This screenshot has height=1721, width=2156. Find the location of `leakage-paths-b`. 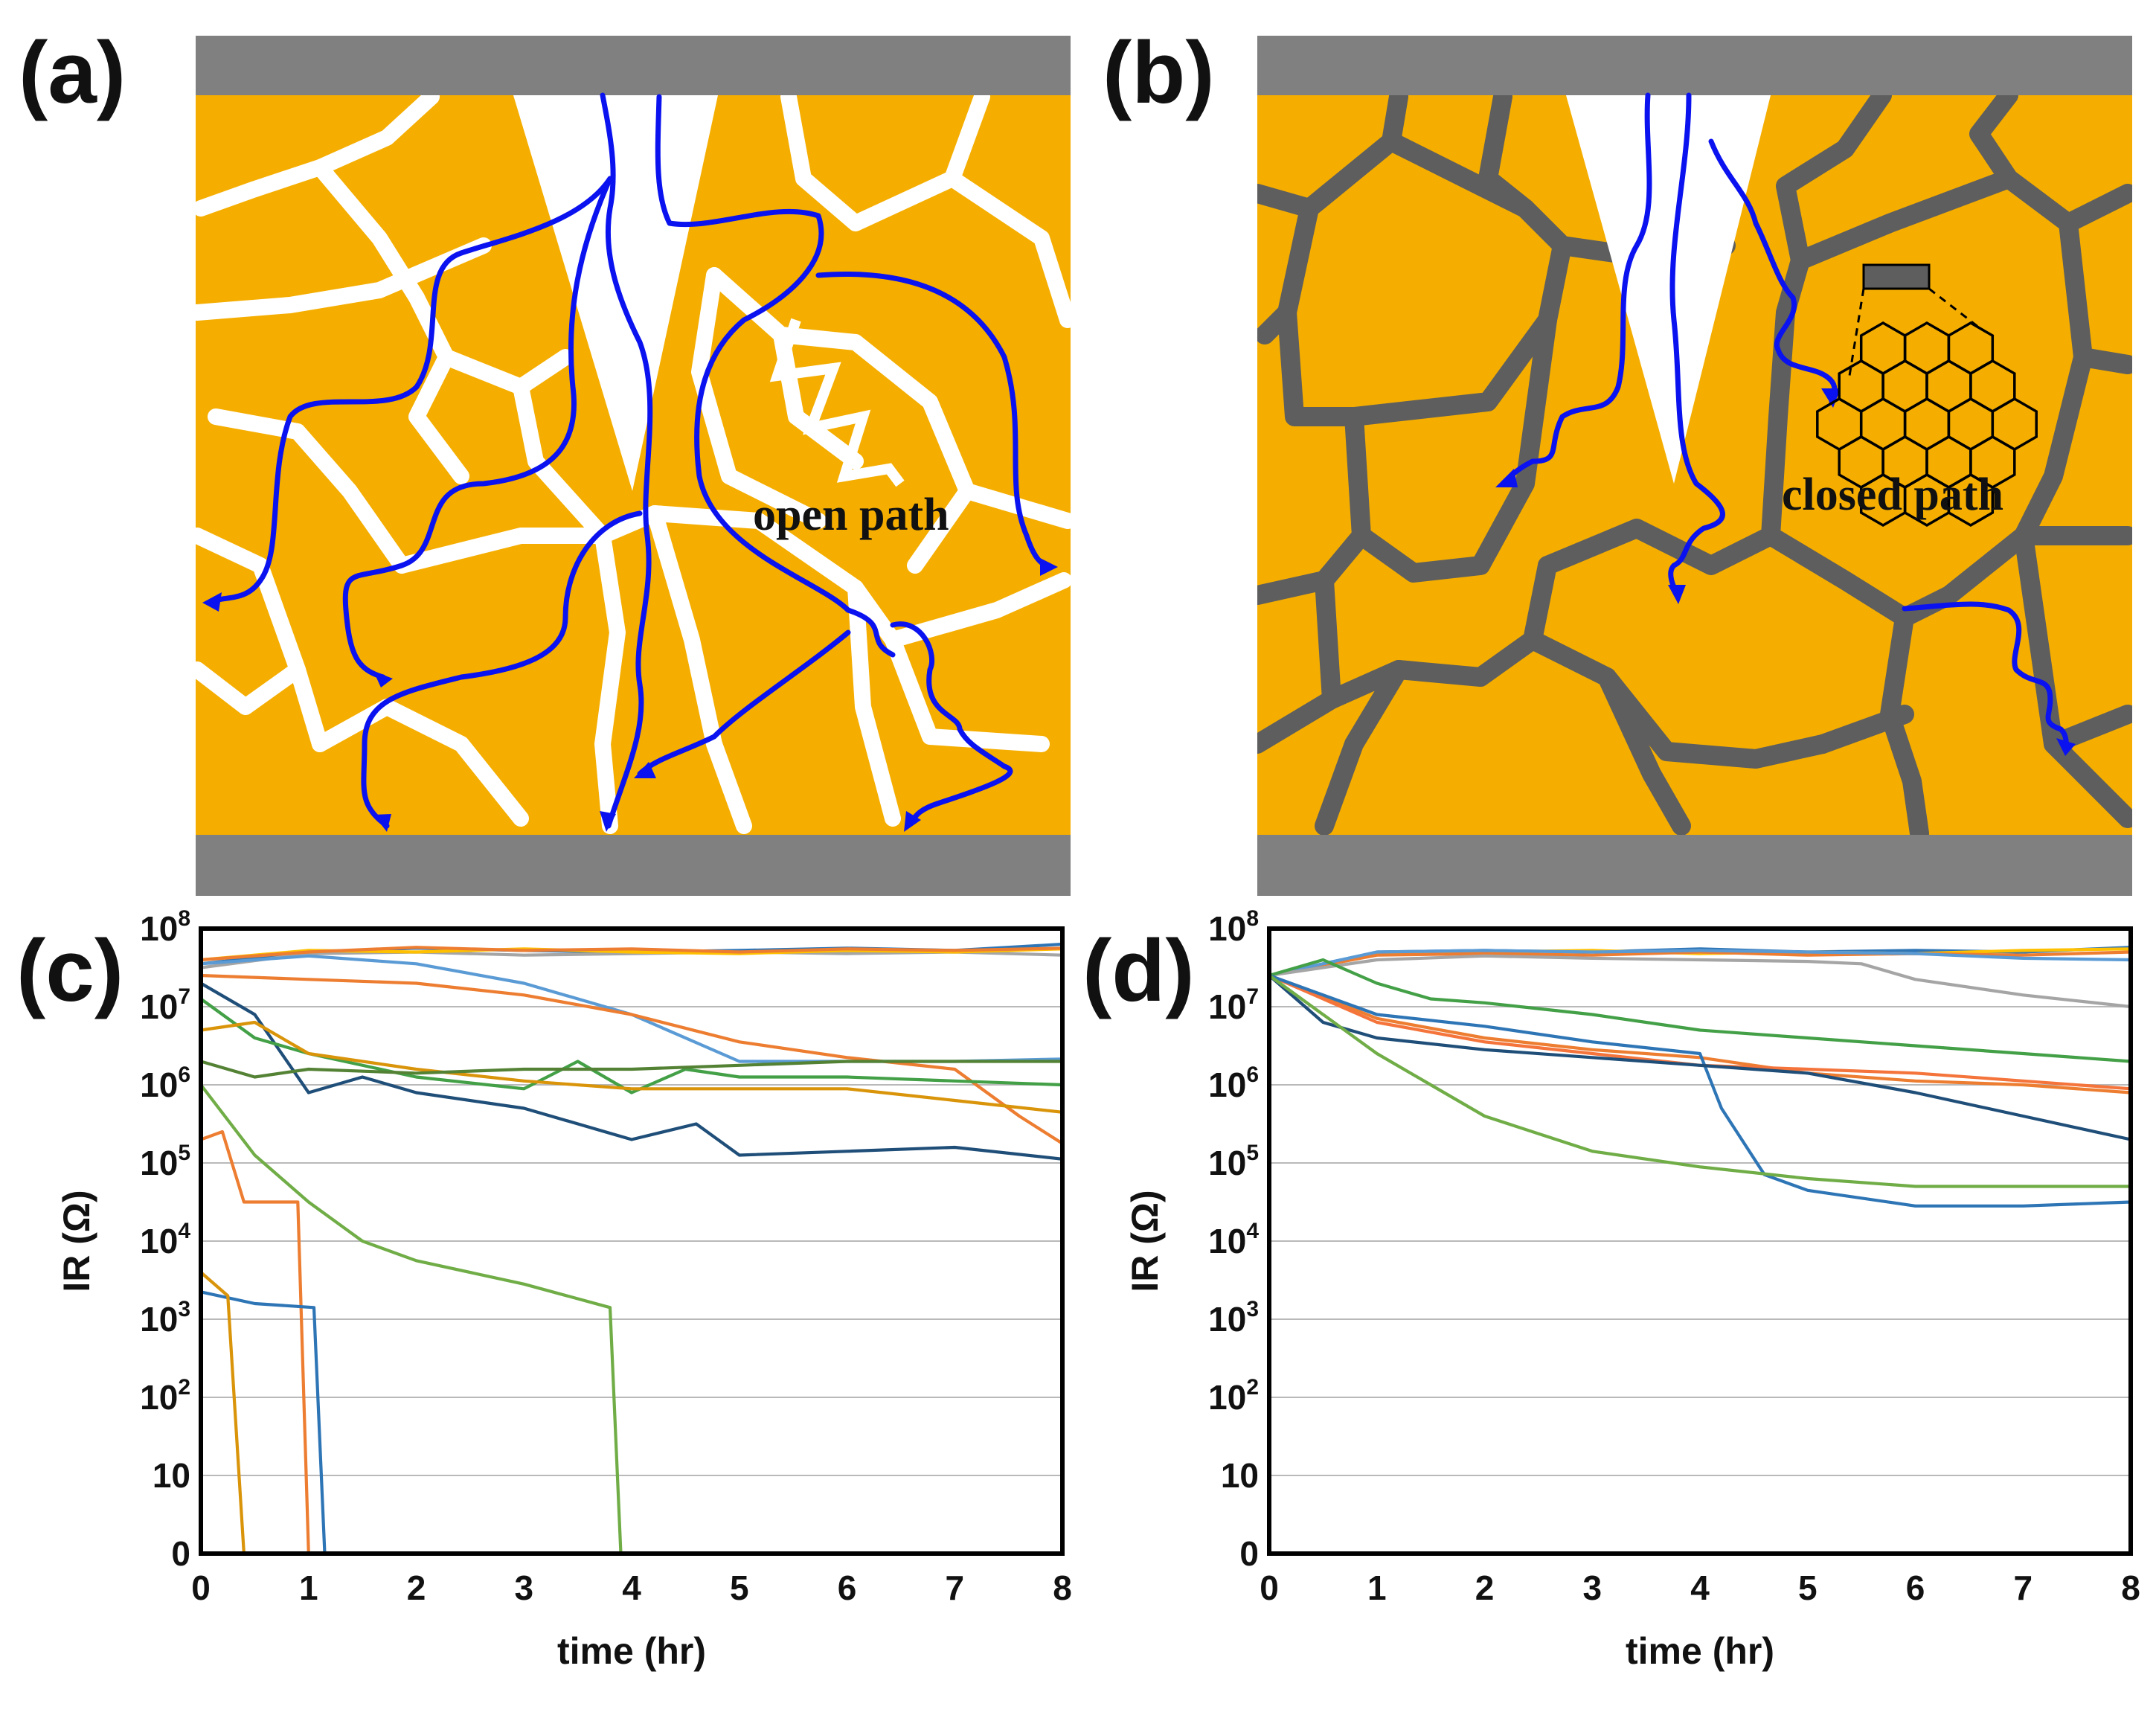

leakage-paths-b is located at coordinates (1785, 421).